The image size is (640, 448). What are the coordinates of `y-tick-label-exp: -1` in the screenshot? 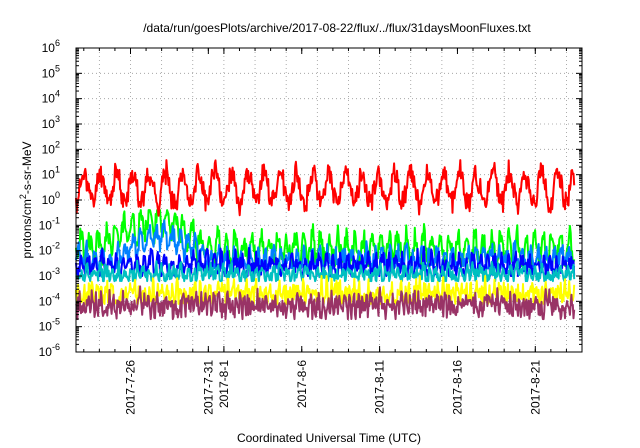 It's located at (56, 220).